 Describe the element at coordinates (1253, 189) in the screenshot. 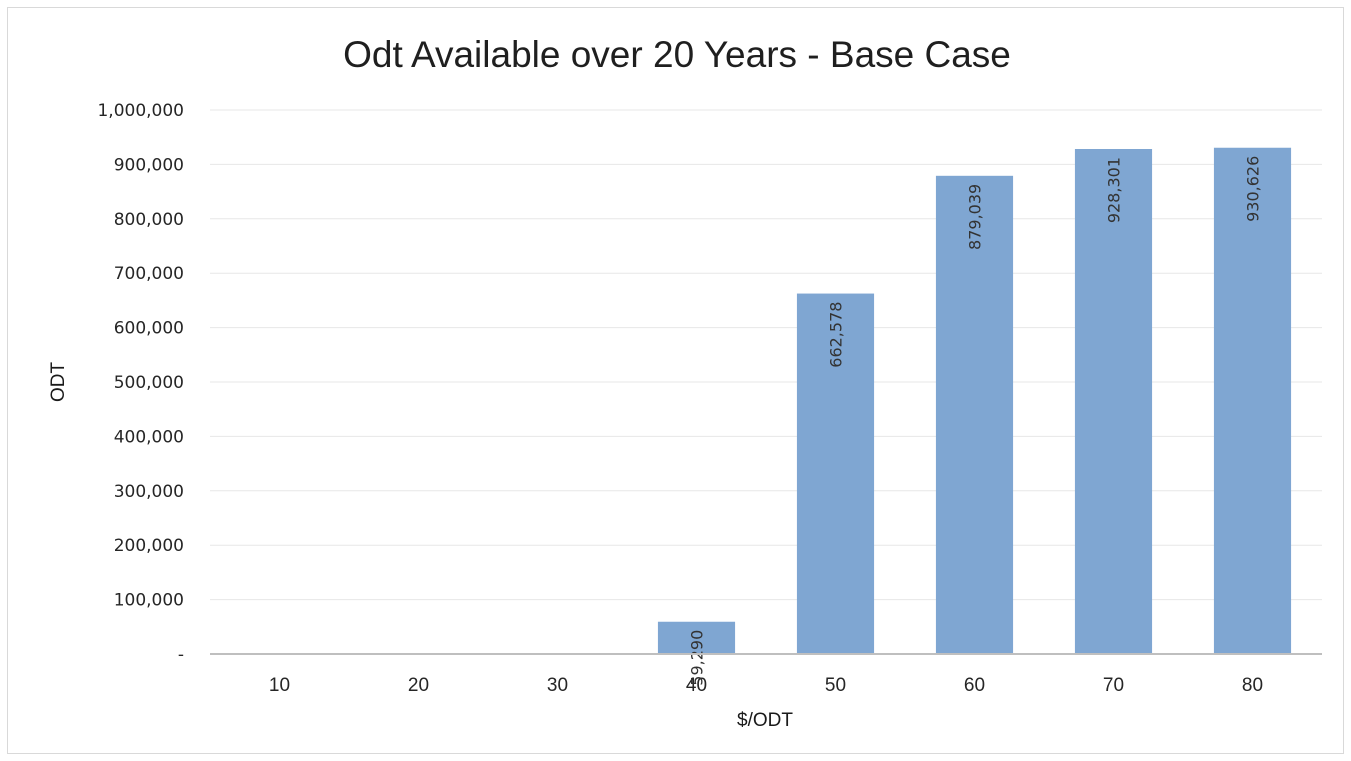

I see `data-label: 930,626` at that location.